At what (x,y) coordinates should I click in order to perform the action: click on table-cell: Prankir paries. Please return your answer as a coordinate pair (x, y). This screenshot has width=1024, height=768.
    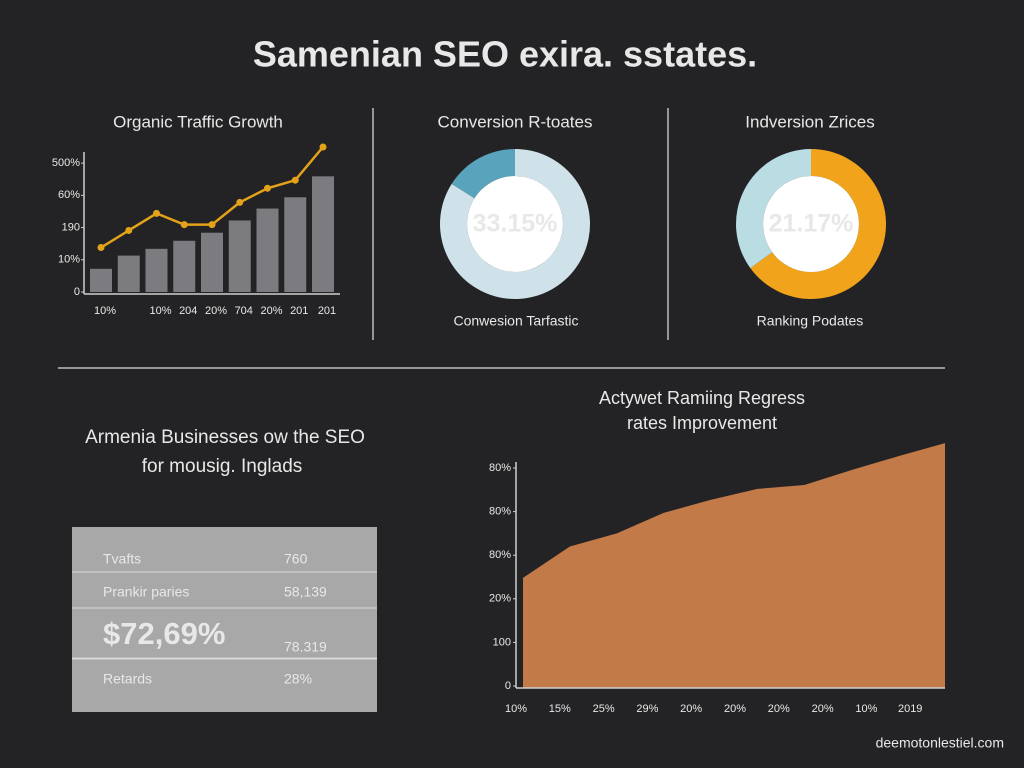
    Looking at the image, I should click on (146, 592).